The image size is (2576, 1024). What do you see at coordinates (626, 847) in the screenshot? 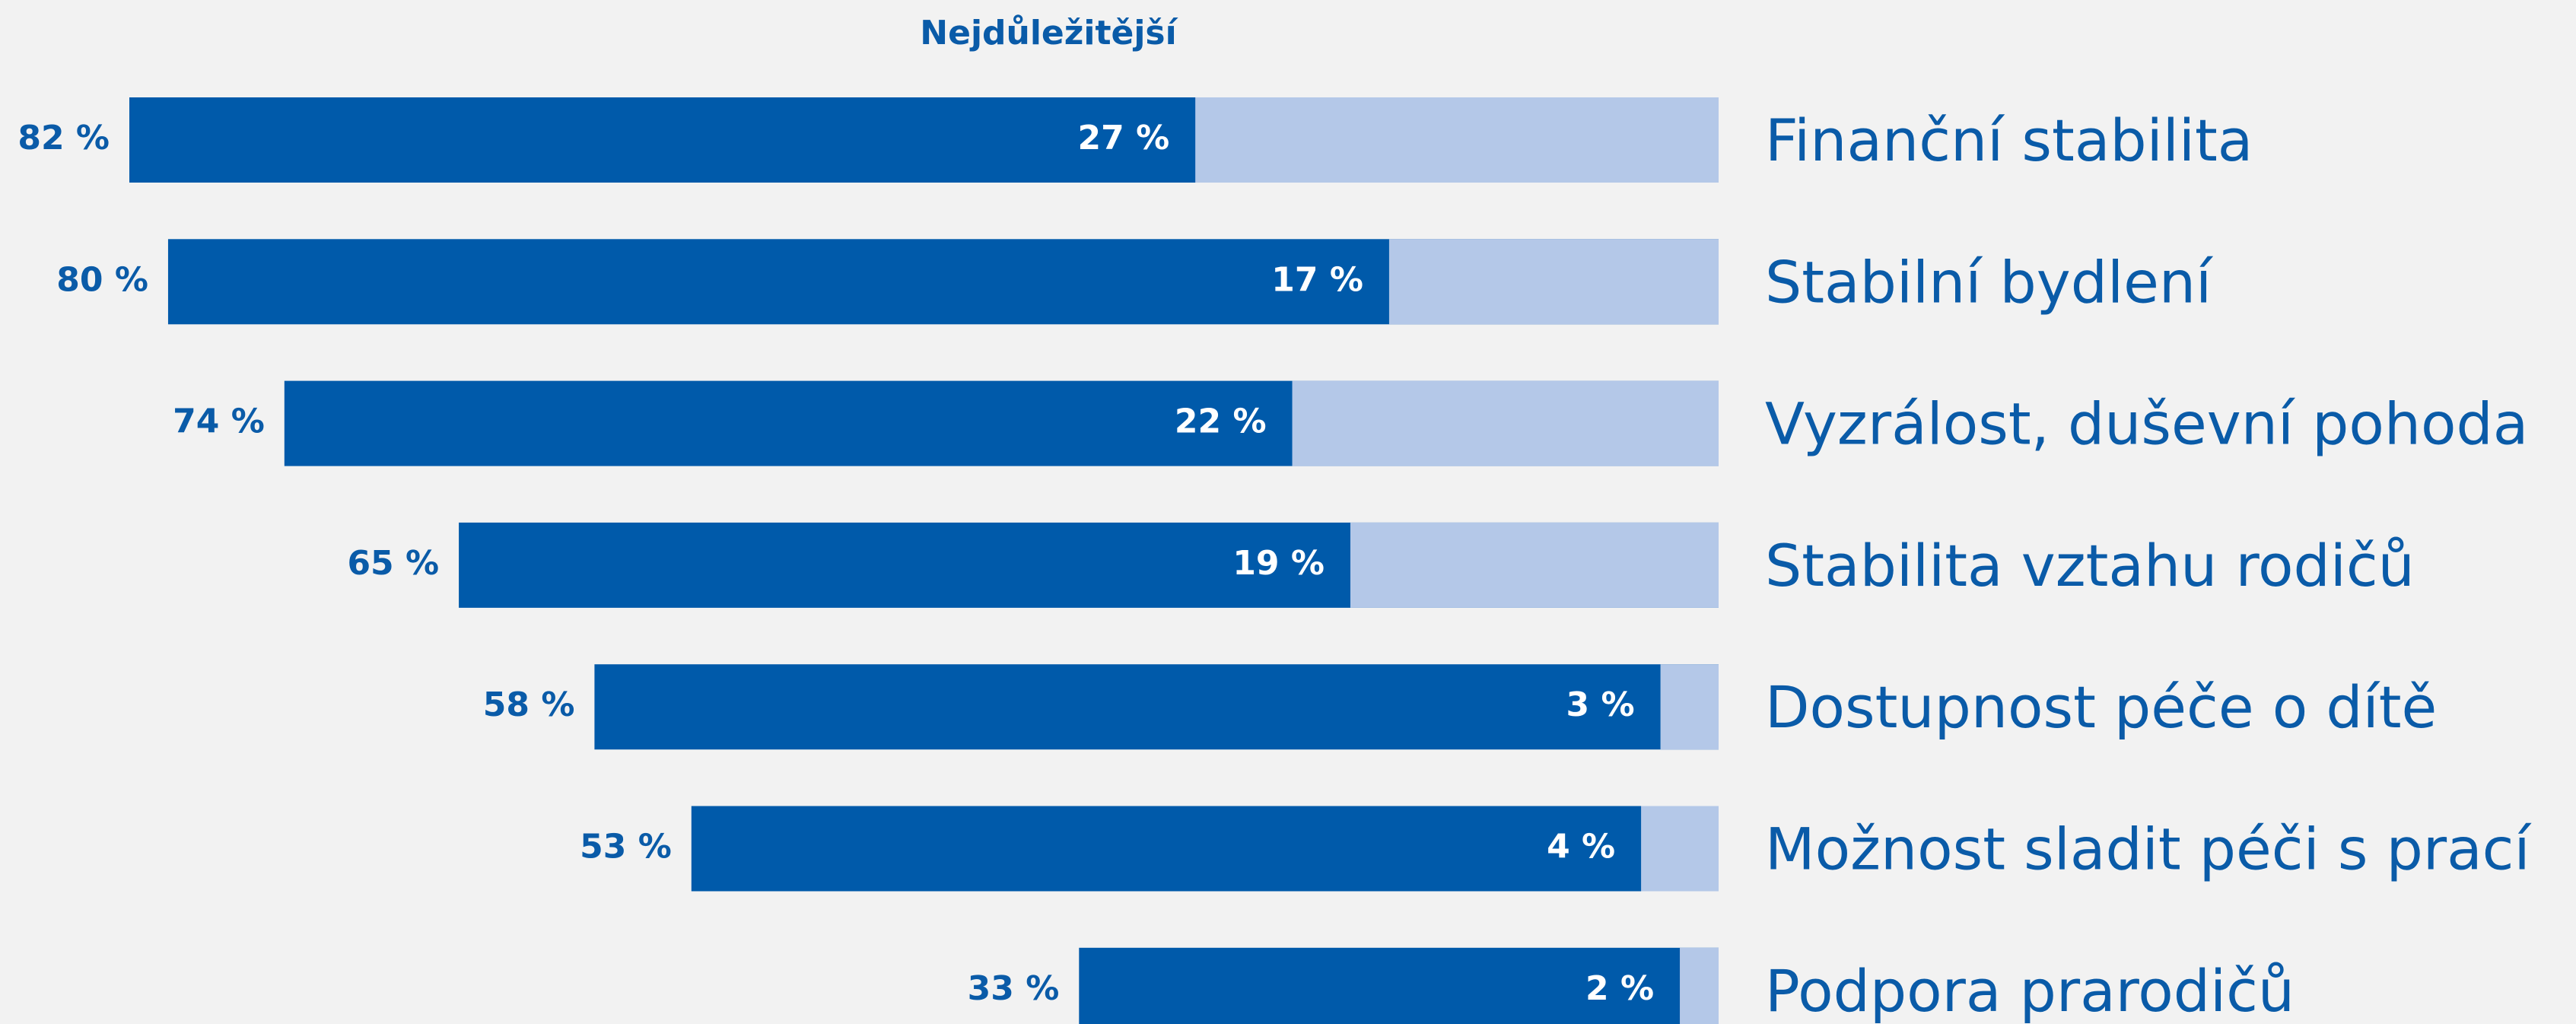
I see `total-label: 53 %` at bounding box center [626, 847].